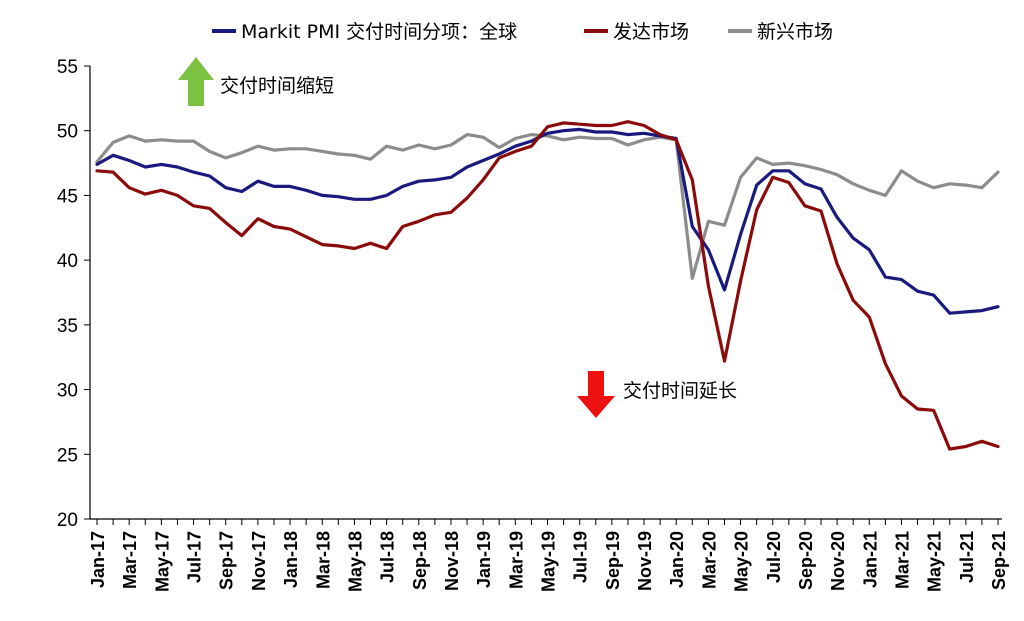 This screenshot has width=1024, height=621. Describe the element at coordinates (795, 32) in the screenshot. I see `legend-label-3: 新兴市场` at that location.